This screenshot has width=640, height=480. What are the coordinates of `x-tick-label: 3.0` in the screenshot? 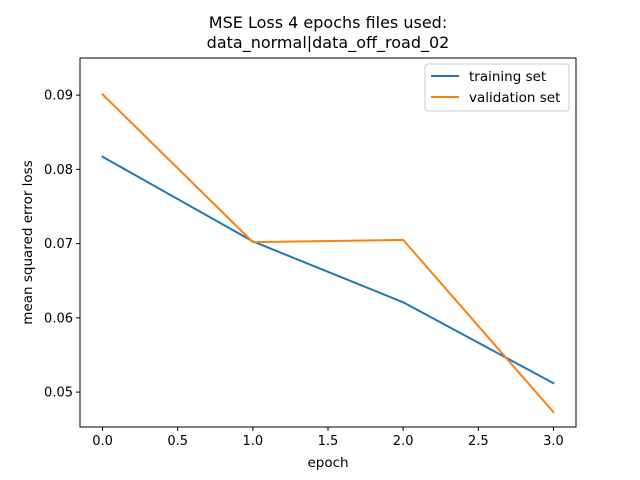 It's located at (553, 441).